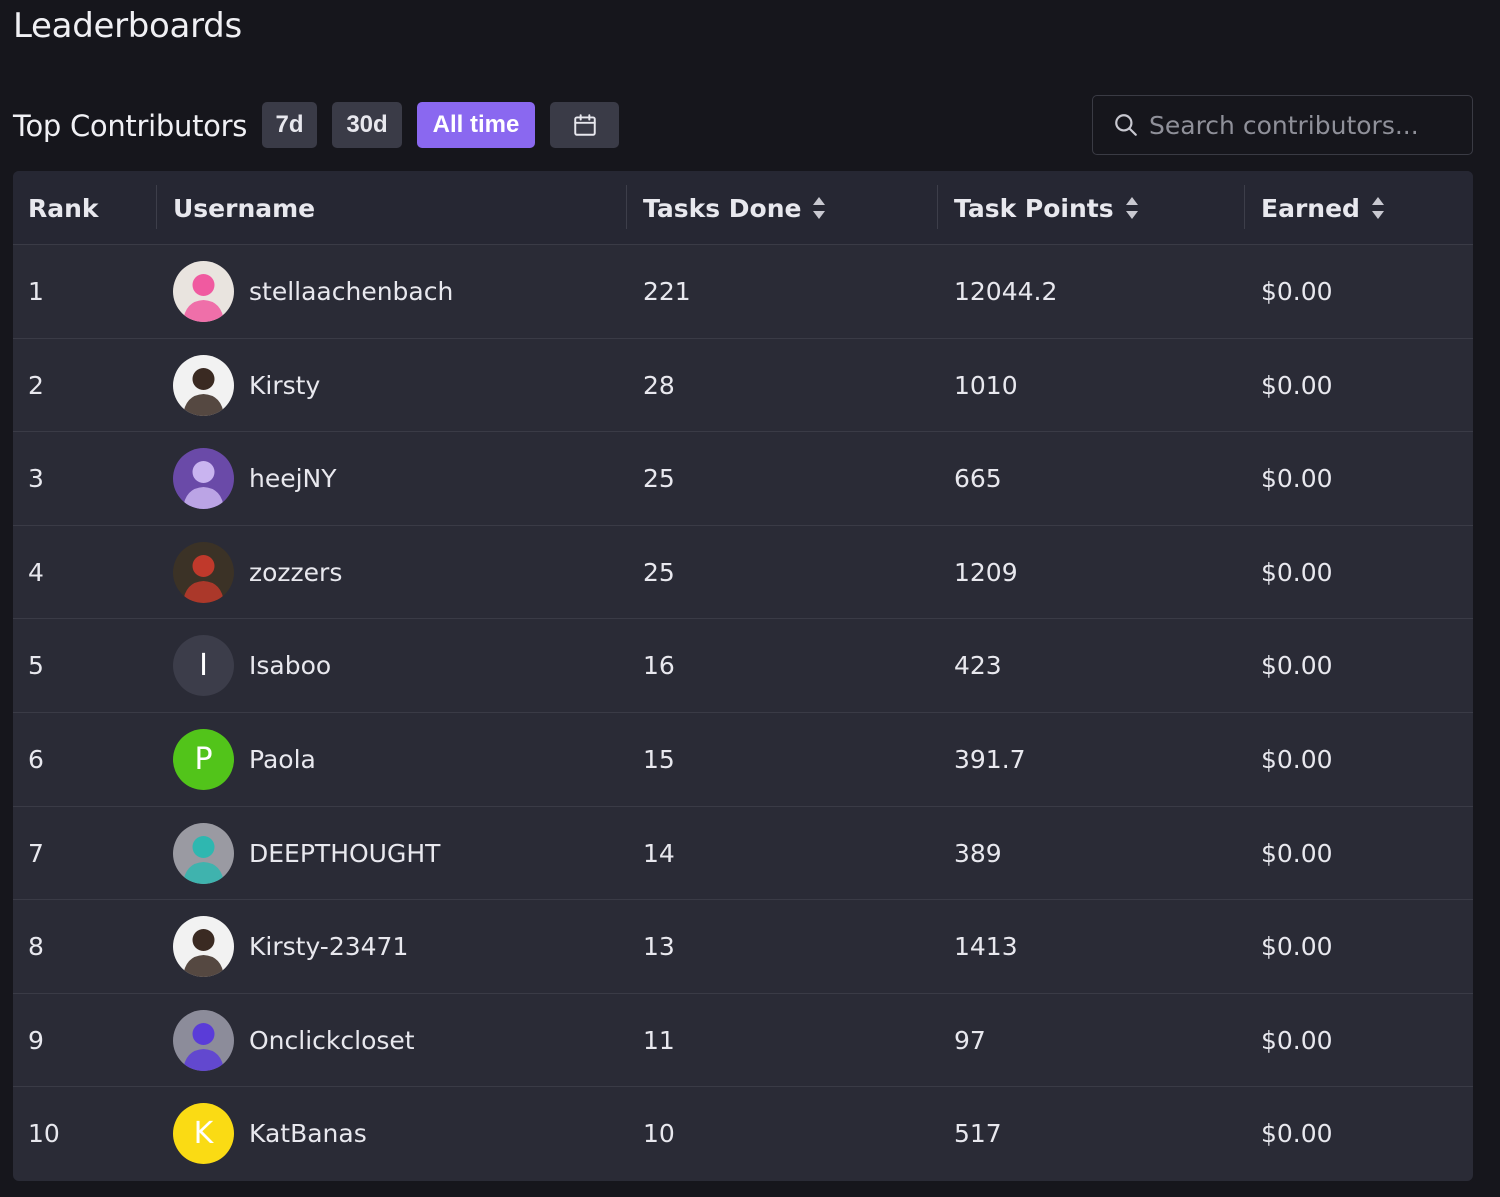 The height and width of the screenshot is (1197, 1500). I want to click on search-icon, so click(1126, 125).